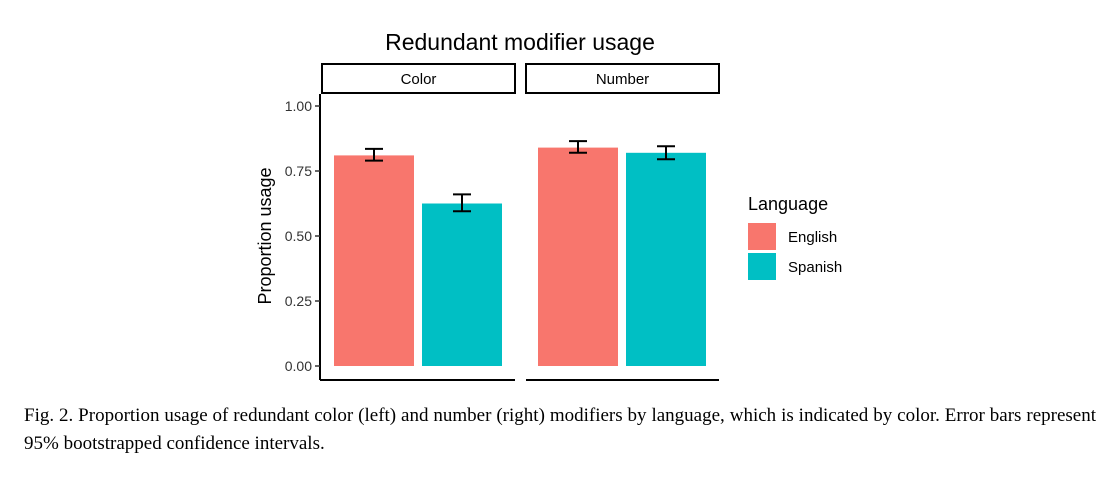 The width and height of the screenshot is (1120, 480). I want to click on y-tick-label: 0.25, so click(298, 301).